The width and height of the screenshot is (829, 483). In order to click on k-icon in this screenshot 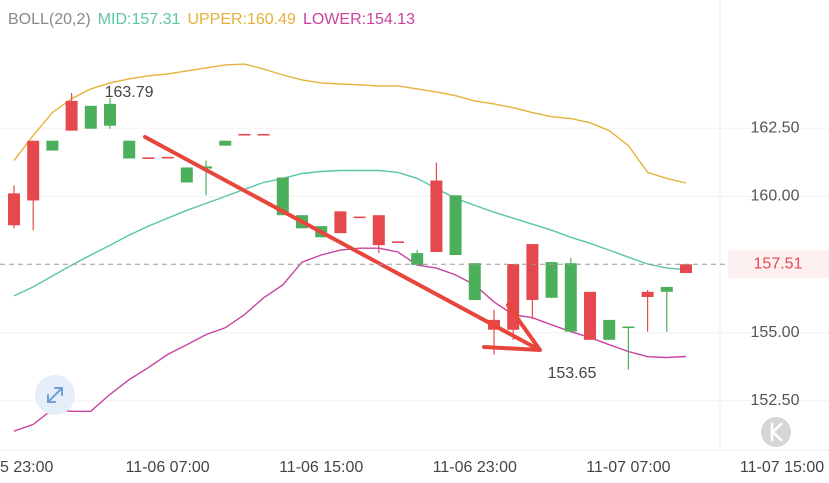, I will do `click(776, 432)`.